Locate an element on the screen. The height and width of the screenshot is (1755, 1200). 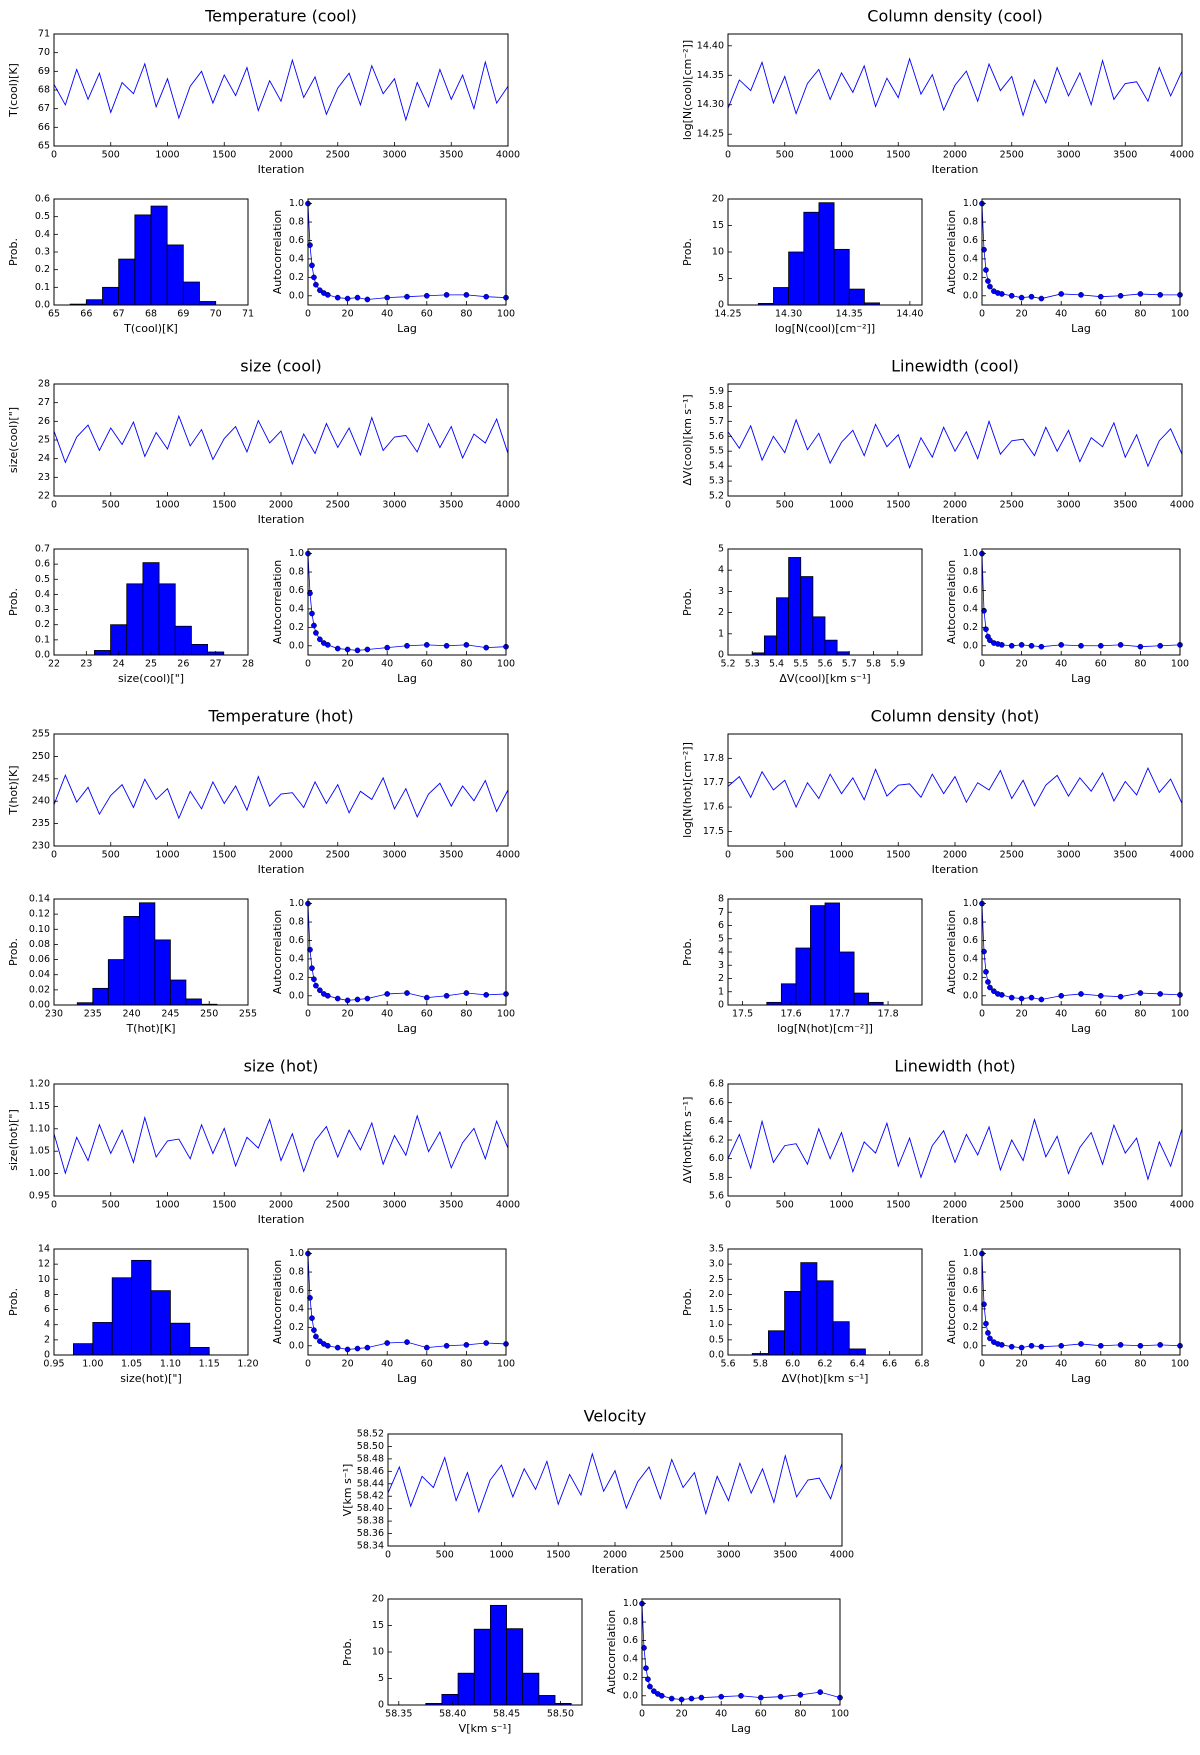
x-tick-label: 17.8 is located at coordinates (887, 1014).